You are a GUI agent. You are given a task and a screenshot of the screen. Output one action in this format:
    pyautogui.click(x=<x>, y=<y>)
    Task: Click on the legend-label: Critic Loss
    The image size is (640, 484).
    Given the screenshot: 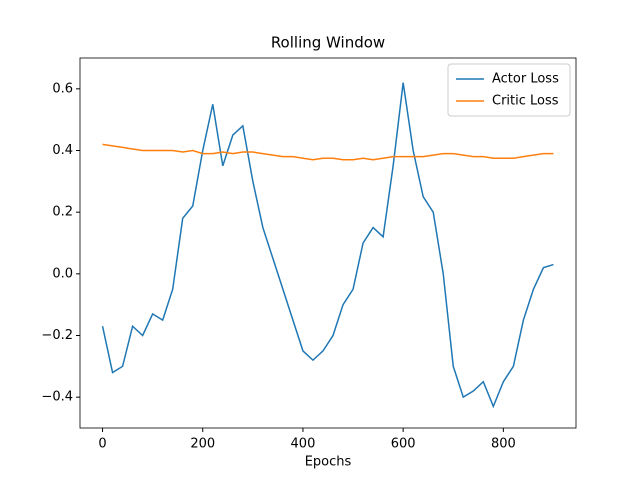 What is the action you would take?
    pyautogui.click(x=525, y=101)
    